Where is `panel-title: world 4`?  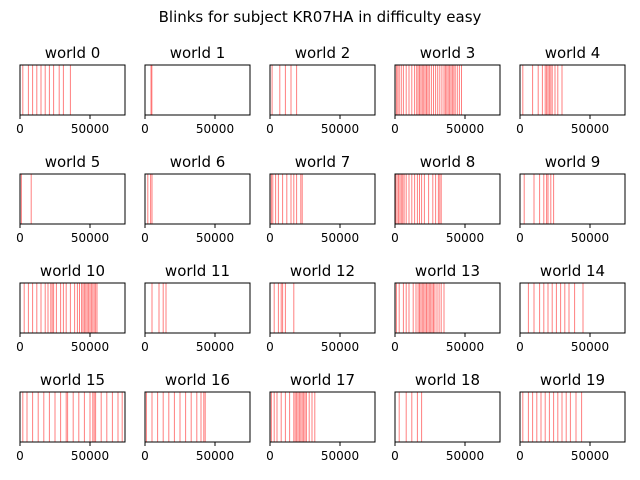
panel-title: world 4 is located at coordinates (573, 53).